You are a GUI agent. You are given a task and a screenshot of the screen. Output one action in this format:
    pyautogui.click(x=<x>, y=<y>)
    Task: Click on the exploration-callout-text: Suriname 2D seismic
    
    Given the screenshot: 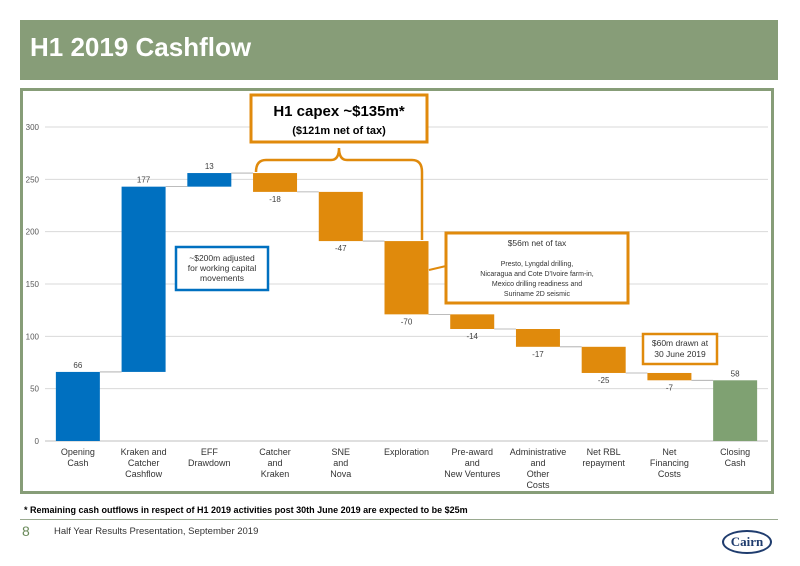 What is the action you would take?
    pyautogui.click(x=537, y=294)
    